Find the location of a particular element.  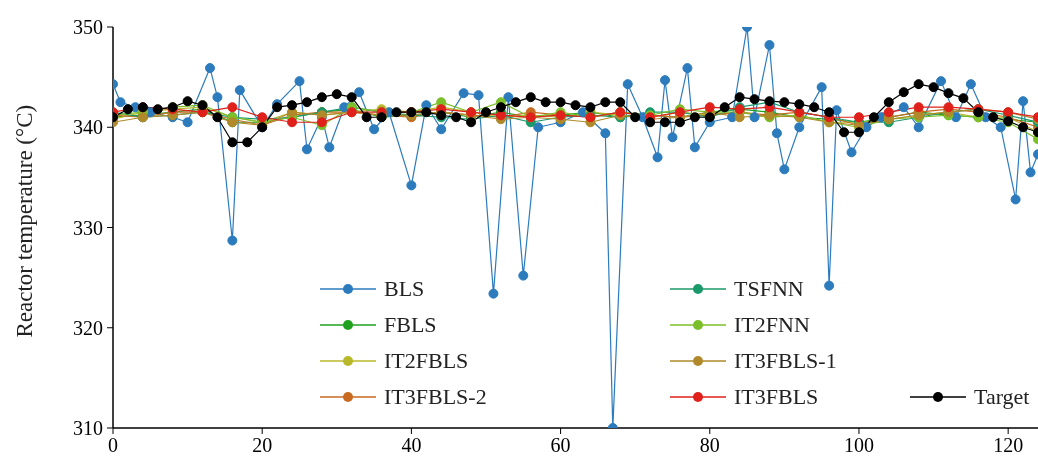

legend-label: IT2FBLS is located at coordinates (426, 361).